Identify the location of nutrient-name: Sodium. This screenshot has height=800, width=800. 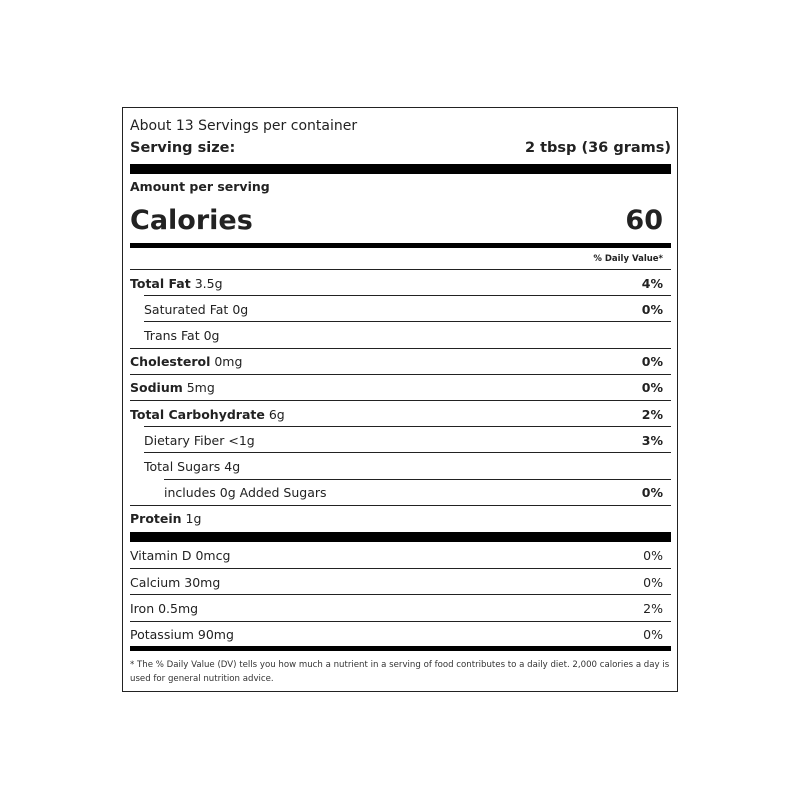
(156, 388).